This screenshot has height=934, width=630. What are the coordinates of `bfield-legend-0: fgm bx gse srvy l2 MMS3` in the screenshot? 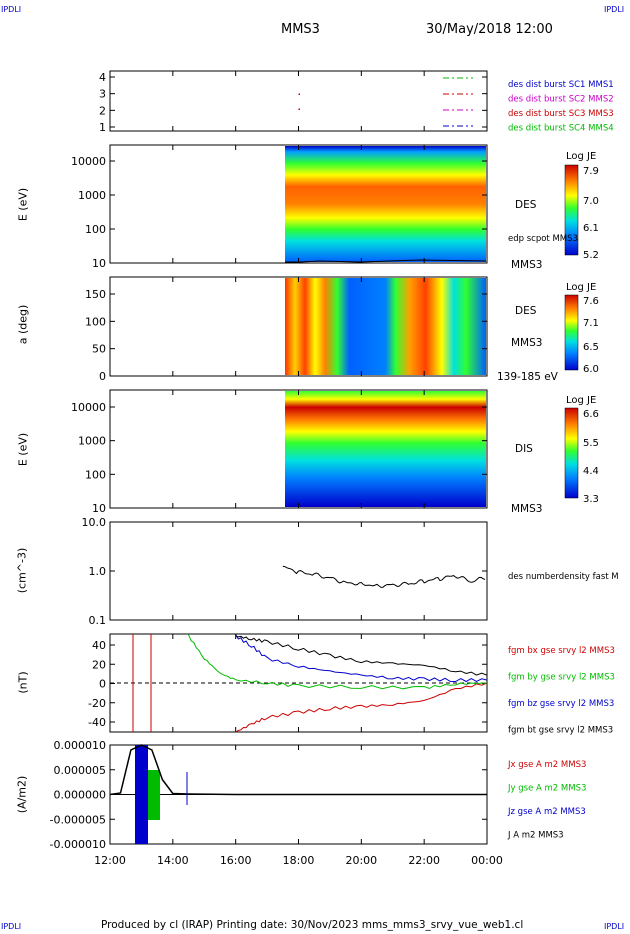 It's located at (561, 651).